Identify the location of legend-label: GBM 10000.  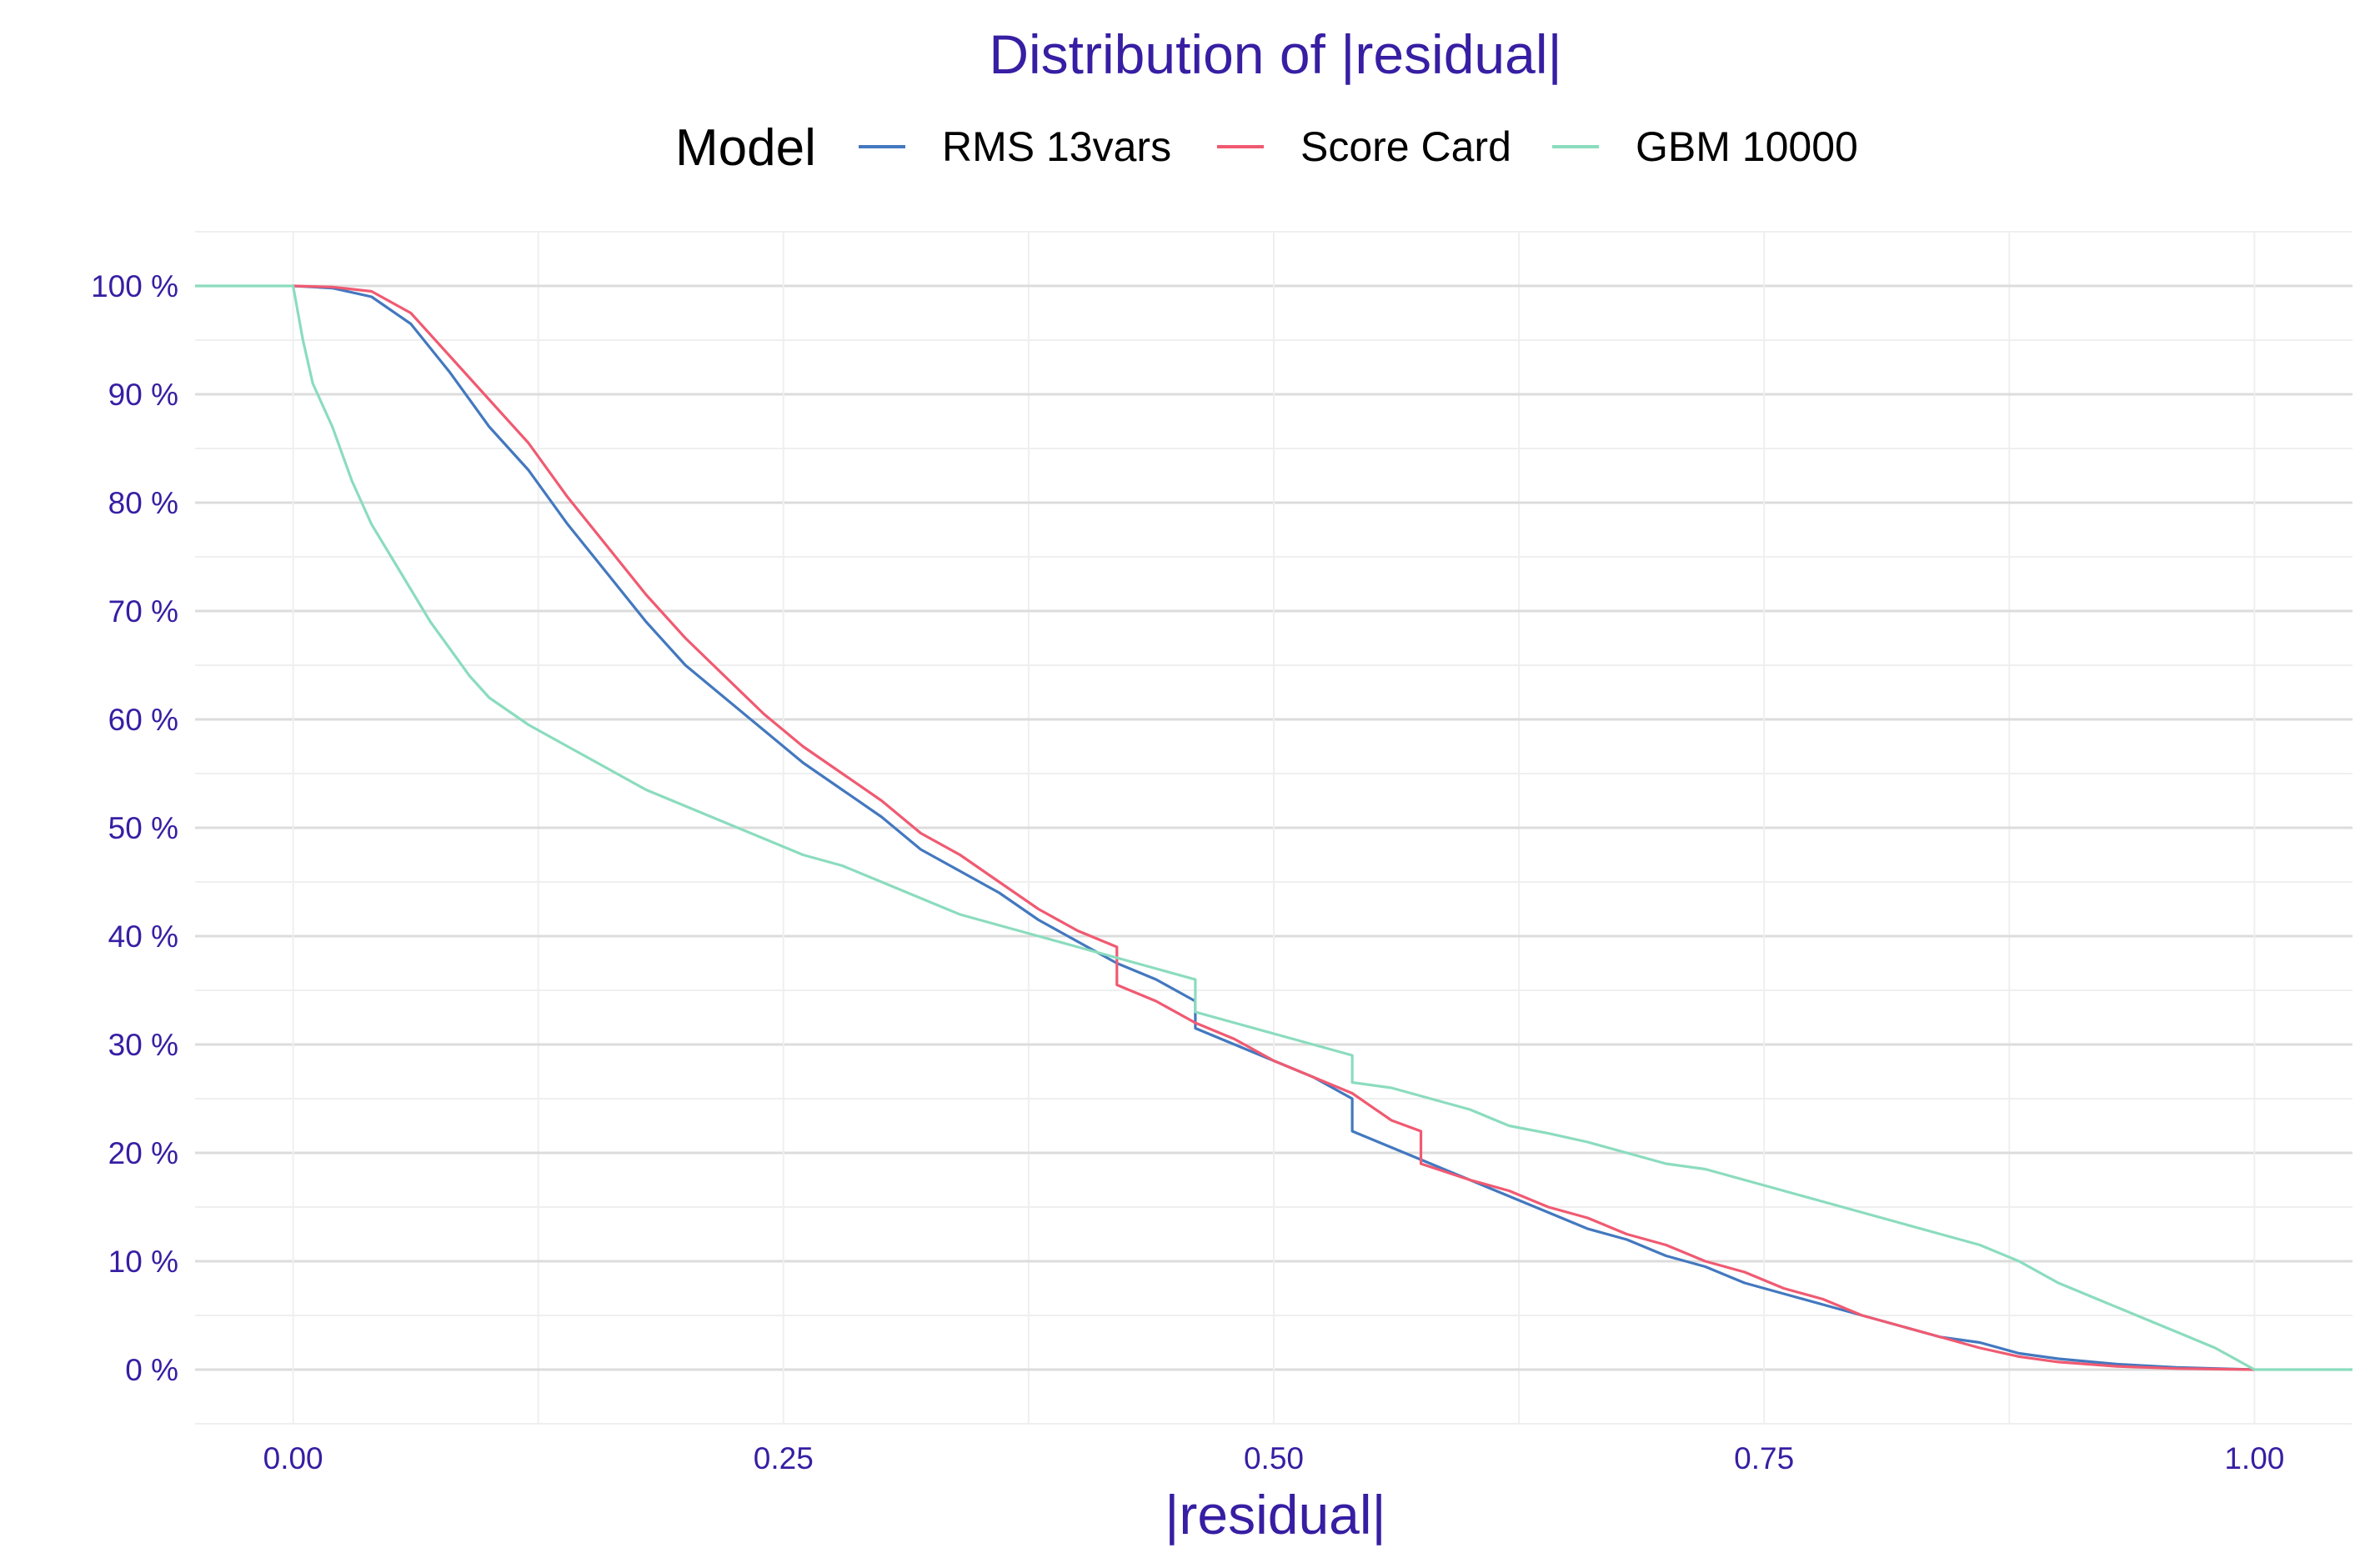
(1747, 146).